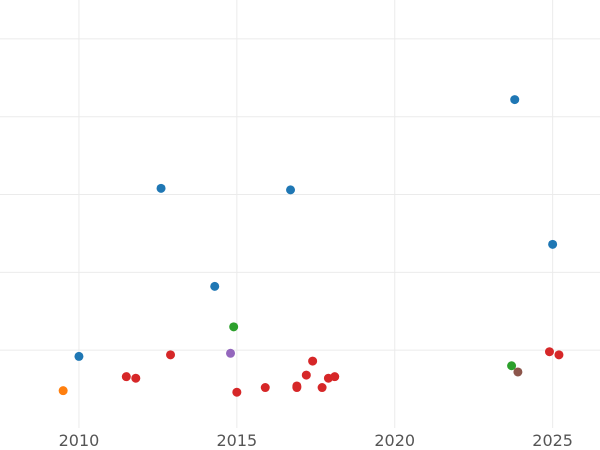 The image size is (600, 450). Describe the element at coordinates (316, 440) in the screenshot. I see `x-axis-tick-labels: 2010 2015 2020 2025` at that location.